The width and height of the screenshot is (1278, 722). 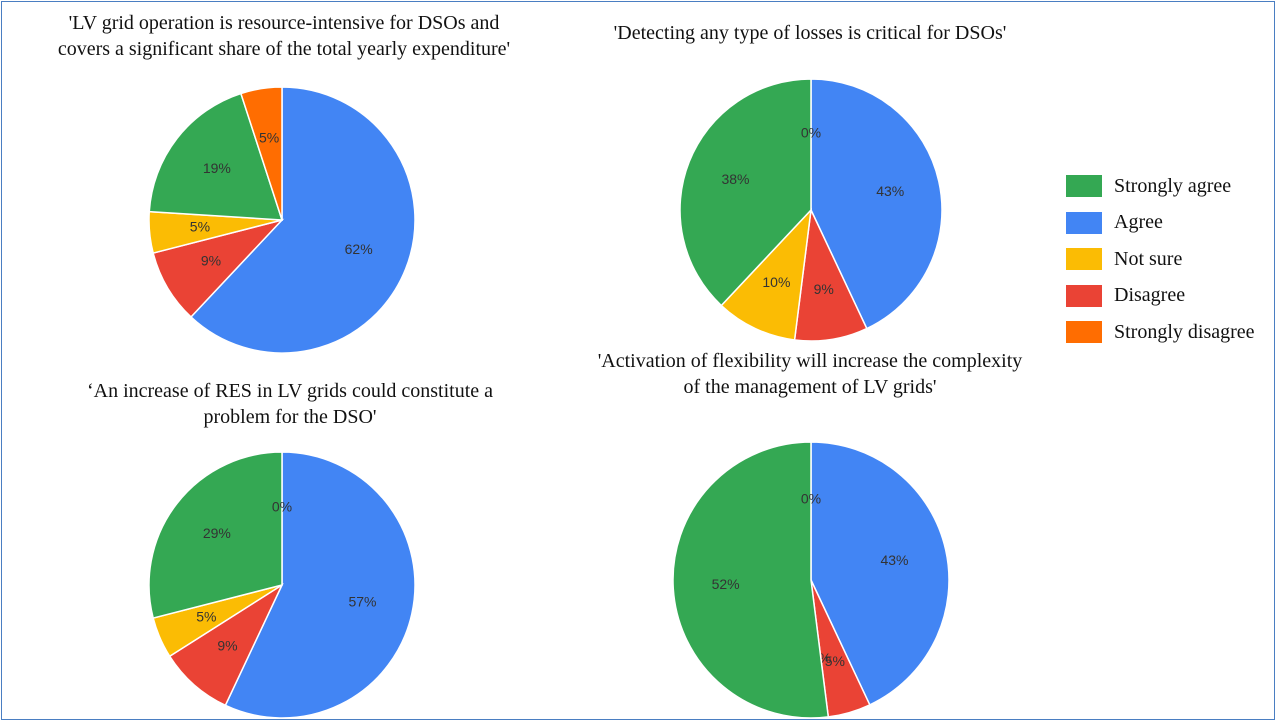 What do you see at coordinates (1184, 331) in the screenshot?
I see `legend-label: Strongly disagree` at bounding box center [1184, 331].